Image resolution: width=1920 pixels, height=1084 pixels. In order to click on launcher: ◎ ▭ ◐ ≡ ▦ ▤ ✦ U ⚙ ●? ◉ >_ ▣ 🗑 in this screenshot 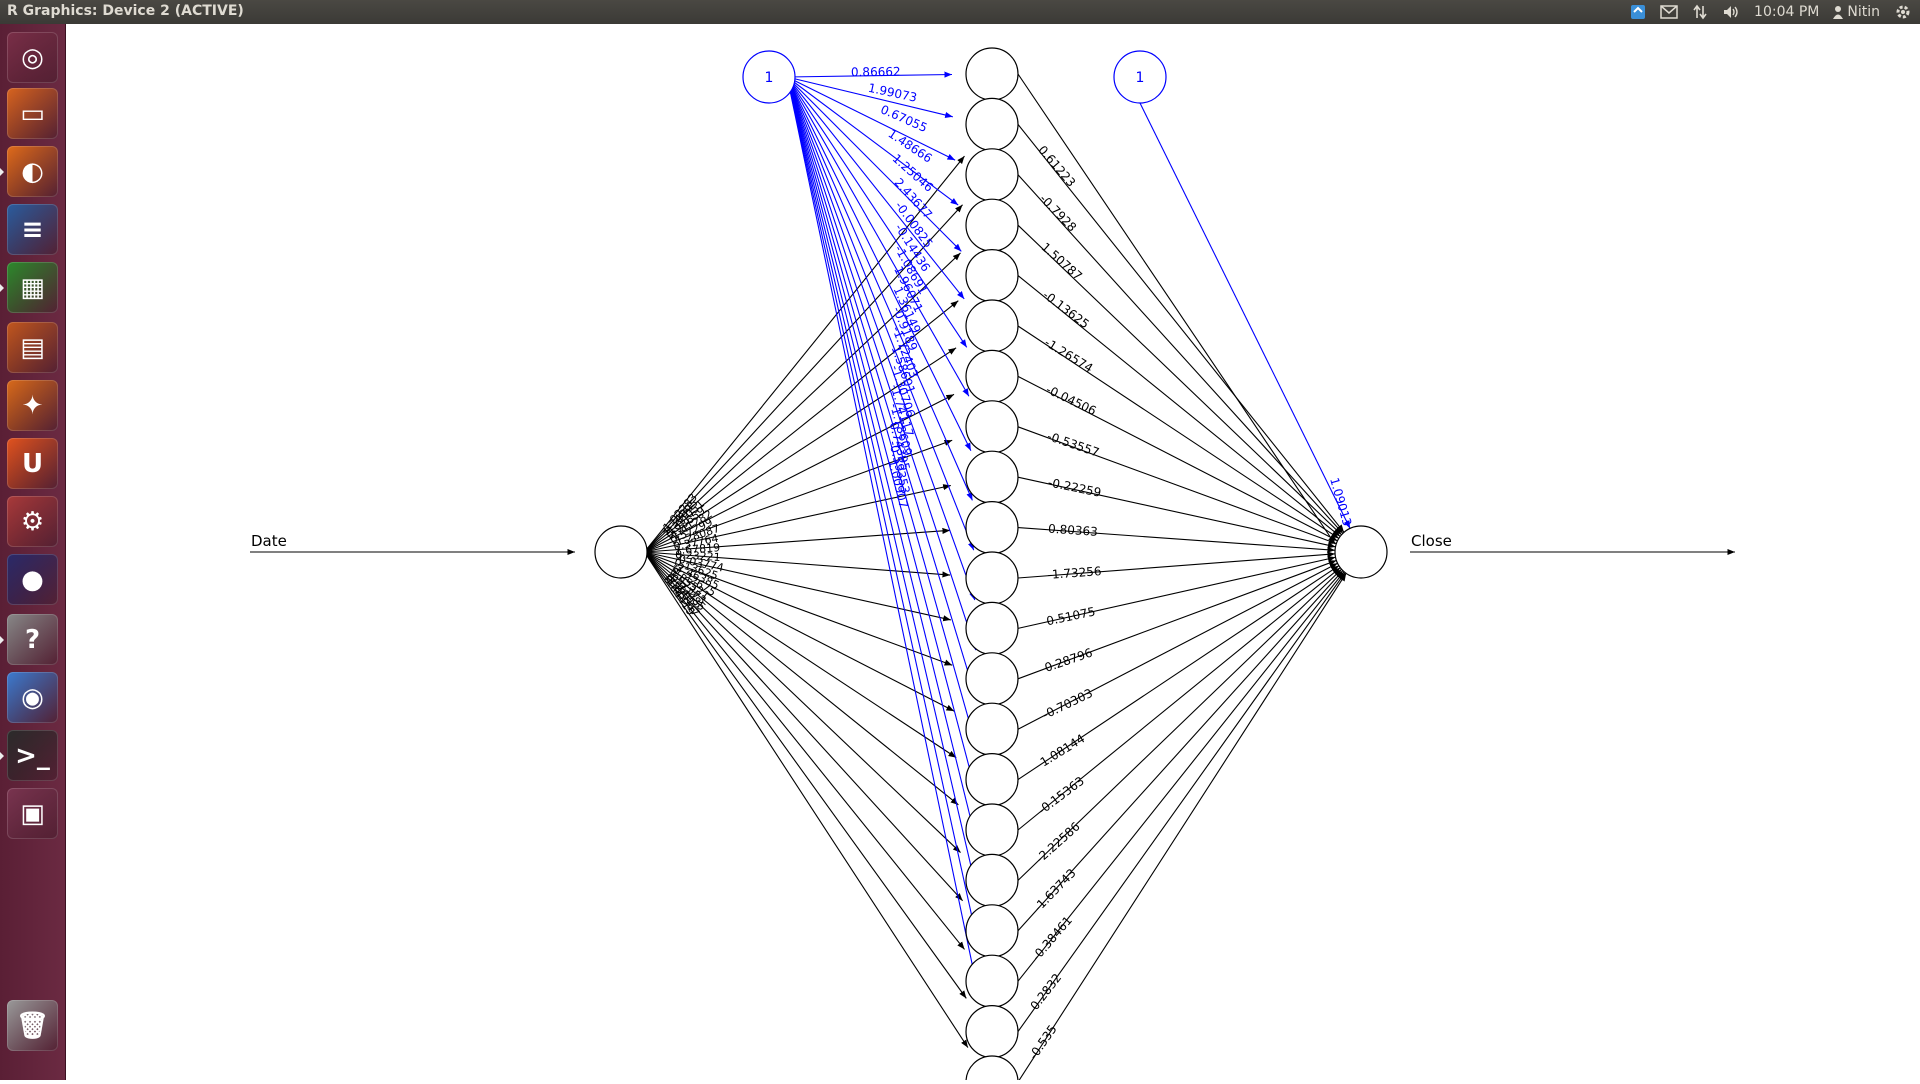, I will do `click(33, 552)`.